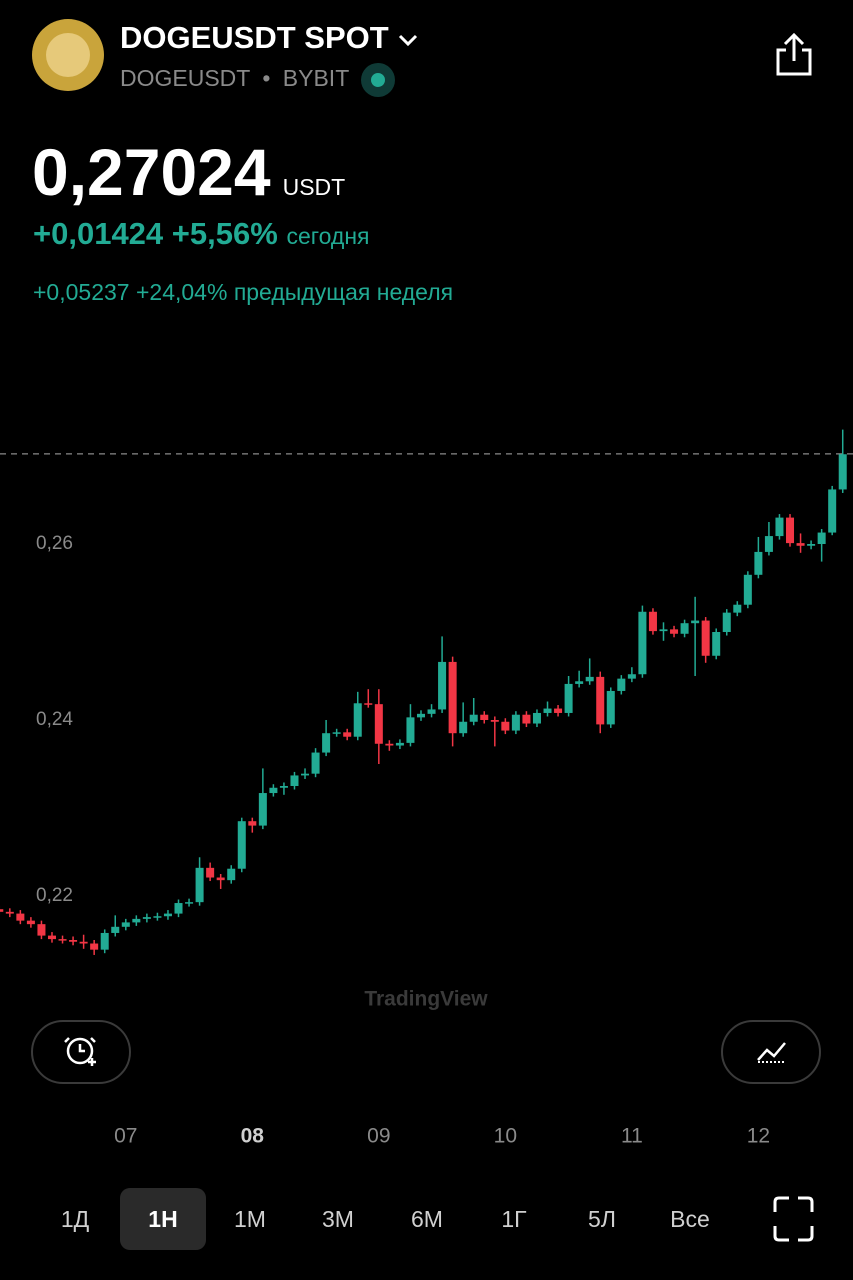 This screenshot has width=853, height=1280. What do you see at coordinates (794, 55) in the screenshot?
I see `share-button` at bounding box center [794, 55].